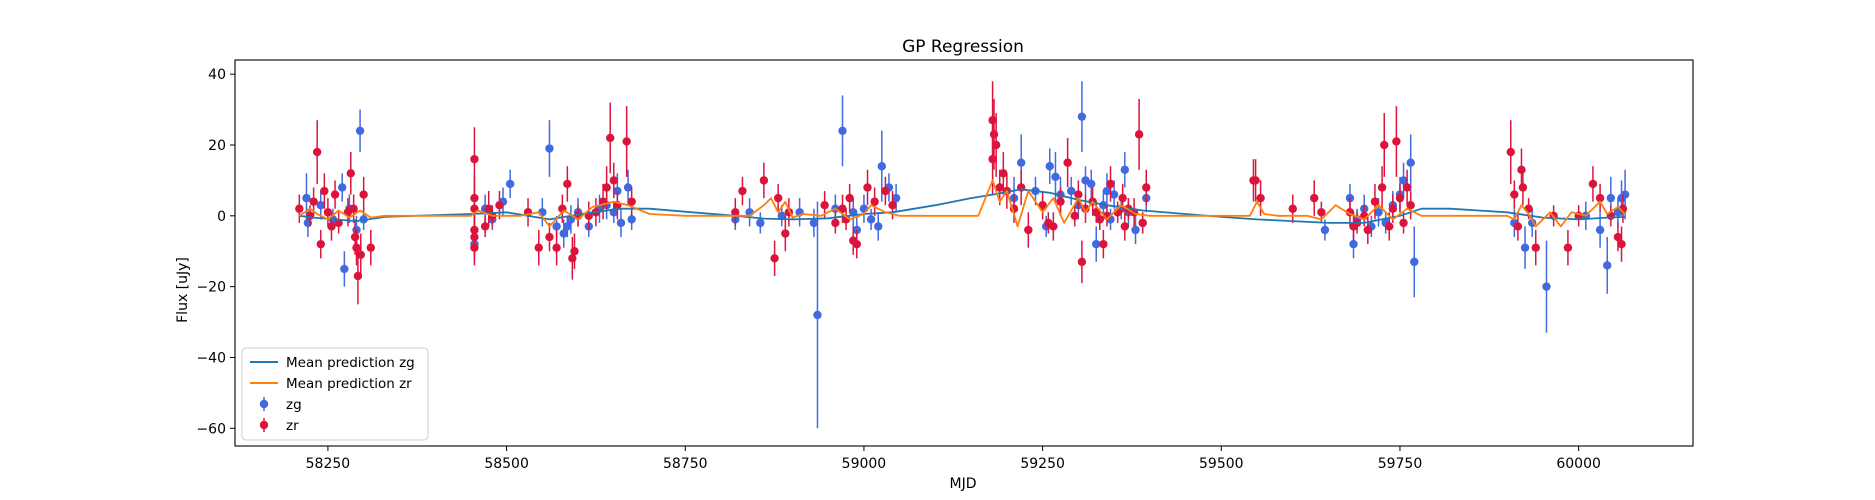 This screenshot has height=500, width=1875. What do you see at coordinates (183, 290) in the screenshot?
I see `y-axis-label: Flux [uJy]` at bounding box center [183, 290].